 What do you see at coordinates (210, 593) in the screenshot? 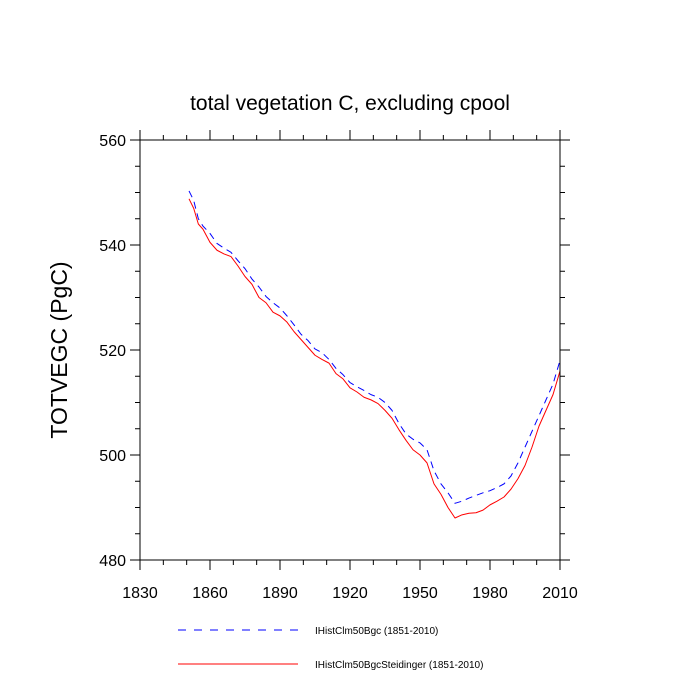
I see `x-tick-label: 1860` at bounding box center [210, 593].